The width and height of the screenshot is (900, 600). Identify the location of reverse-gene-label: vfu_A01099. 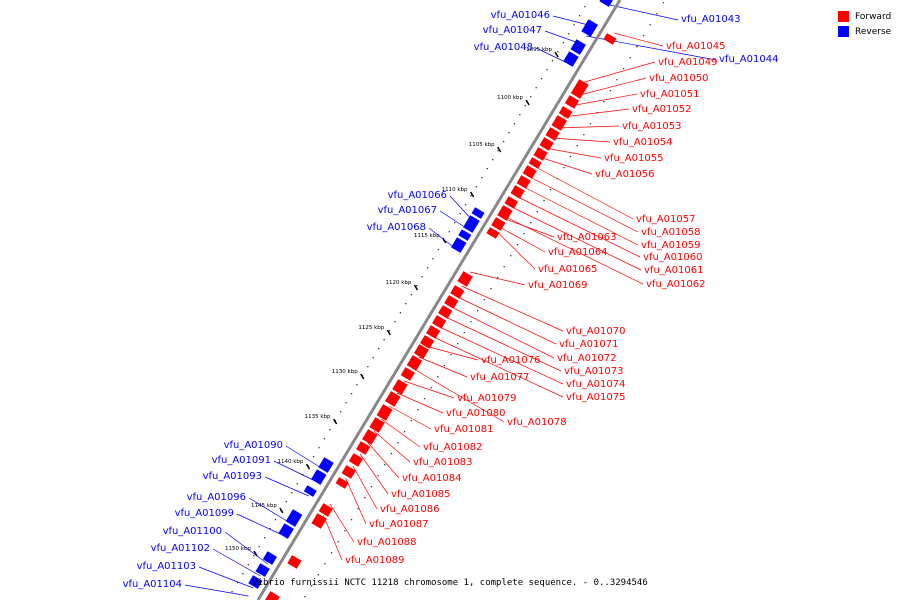
(204, 513).